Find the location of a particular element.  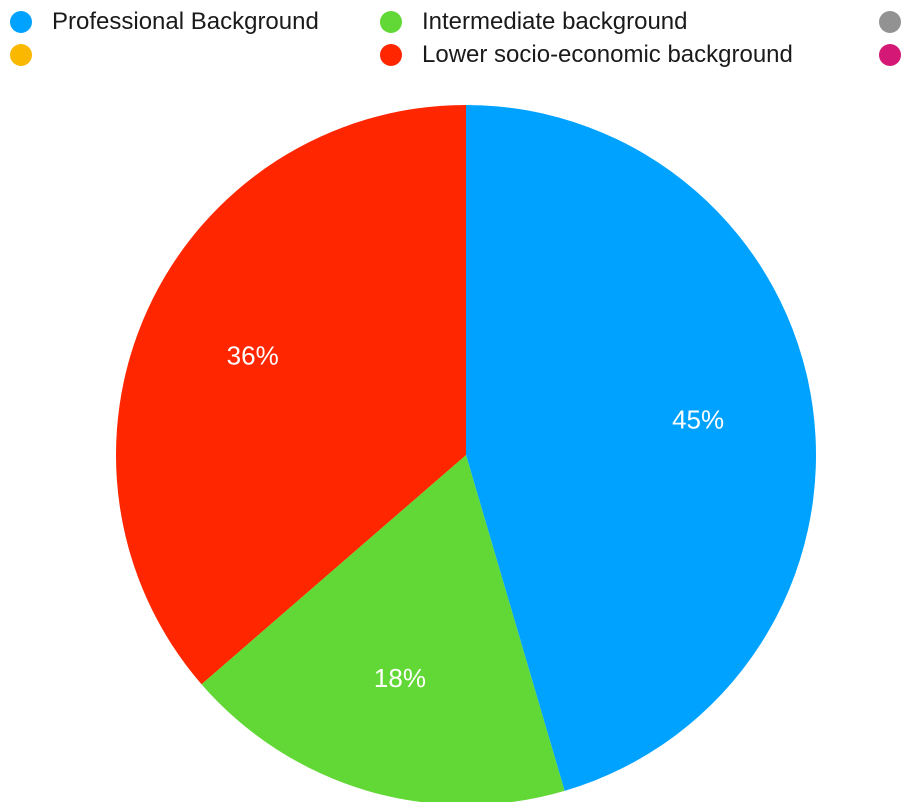

legend-swatch-gray is located at coordinates (890, 22).